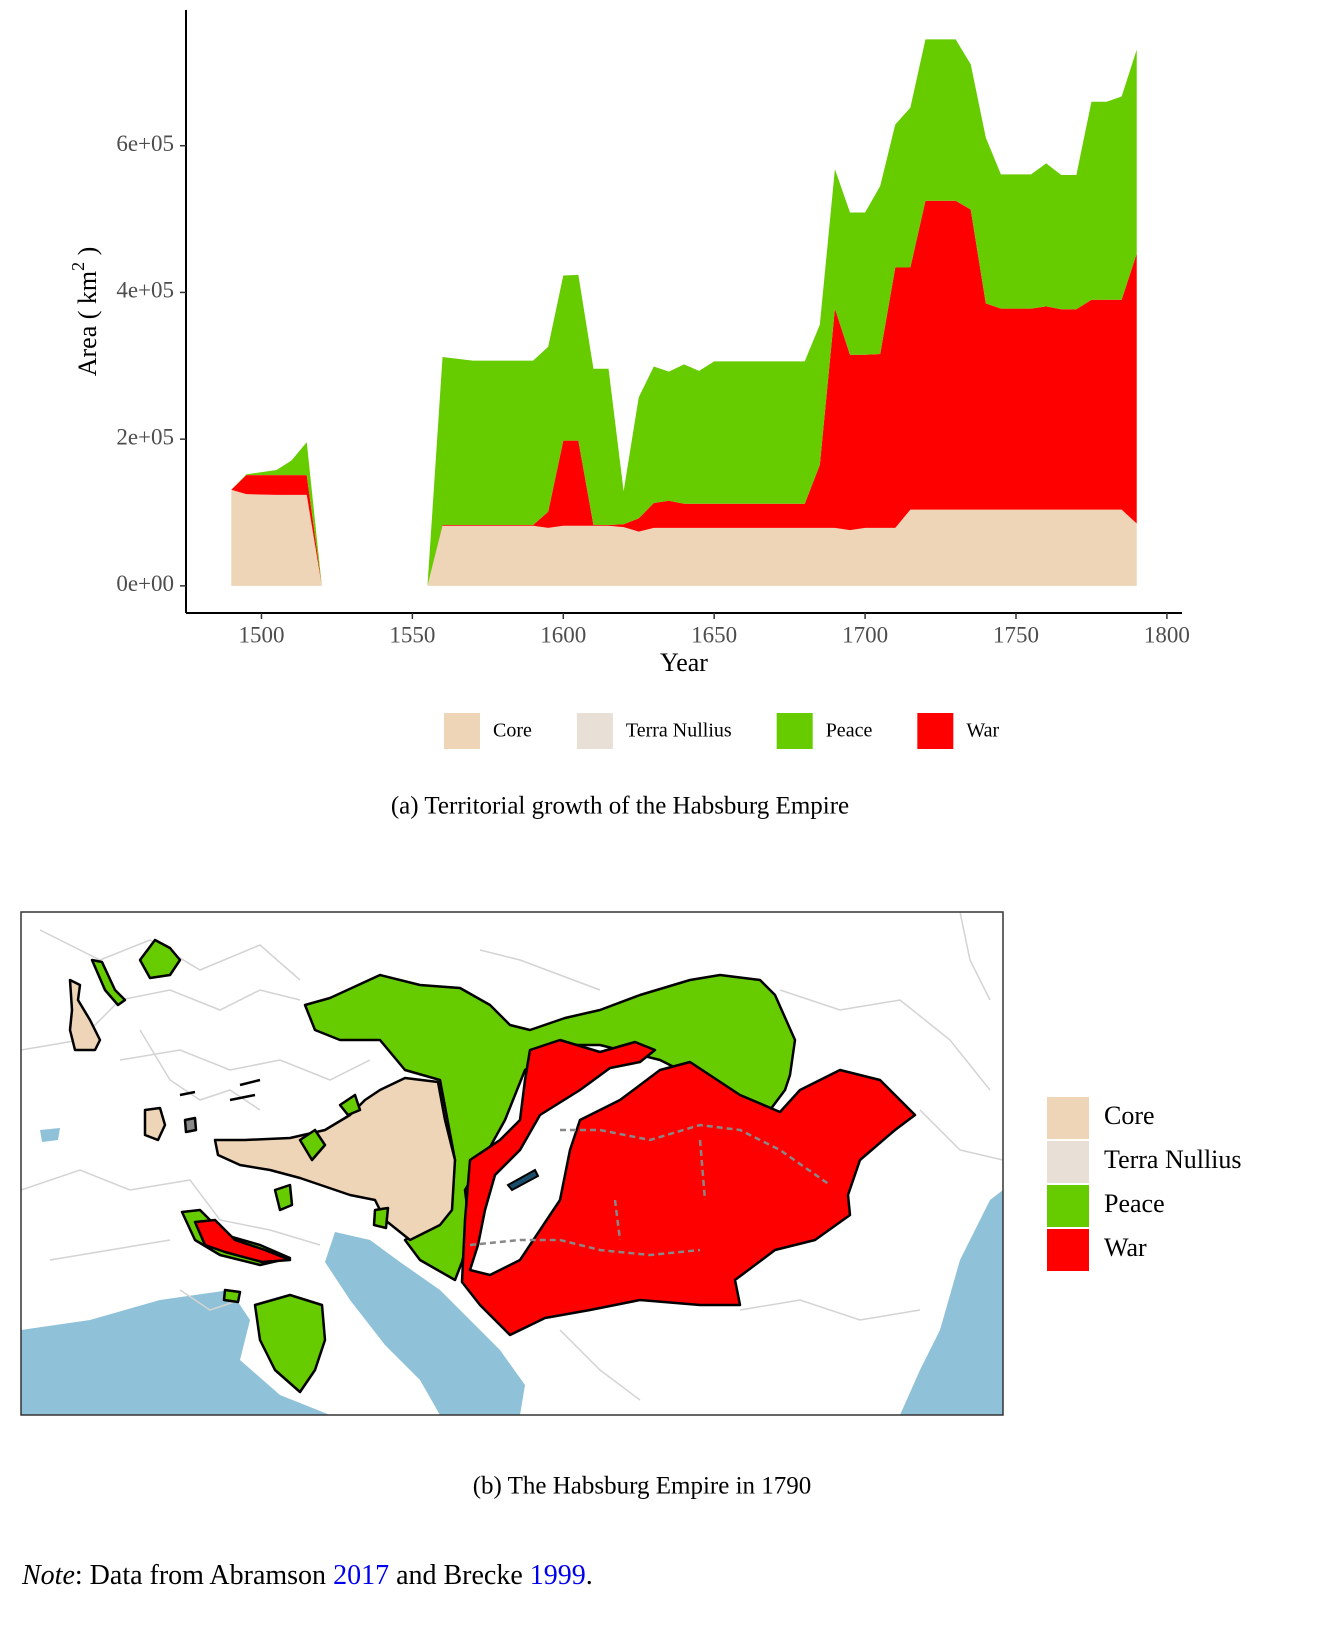 This screenshot has height=1651, width=1325. What do you see at coordinates (714, 634) in the screenshot?
I see `x-tick-label: 1650` at bounding box center [714, 634].